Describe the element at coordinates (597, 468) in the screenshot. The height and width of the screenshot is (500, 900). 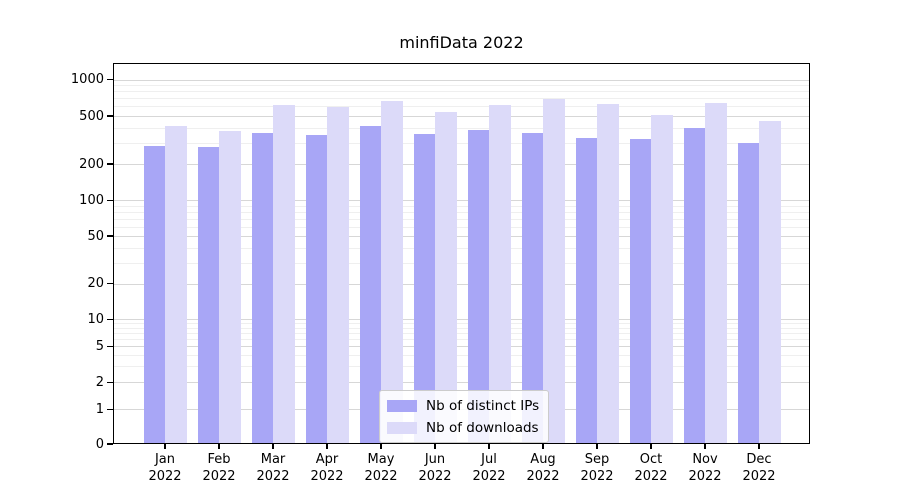
I see `x-tick-label: Sep 2022` at that location.